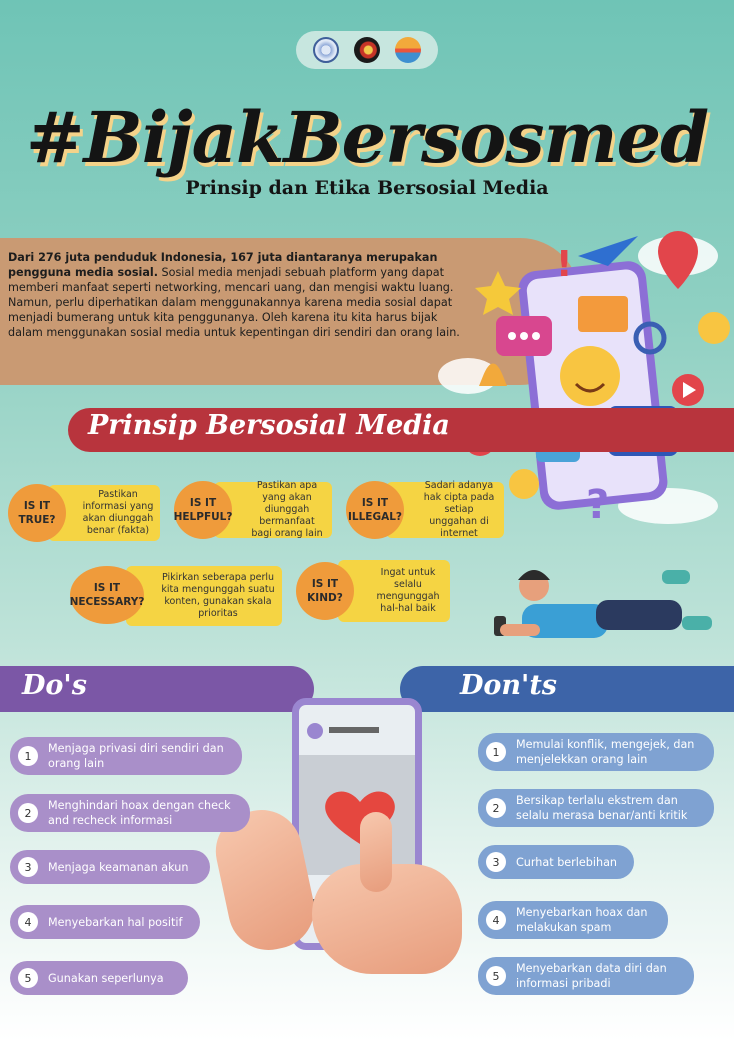 This screenshot has height=1041, width=734. Describe the element at coordinates (354, 730) in the screenshot. I see `profile-name-line` at that location.